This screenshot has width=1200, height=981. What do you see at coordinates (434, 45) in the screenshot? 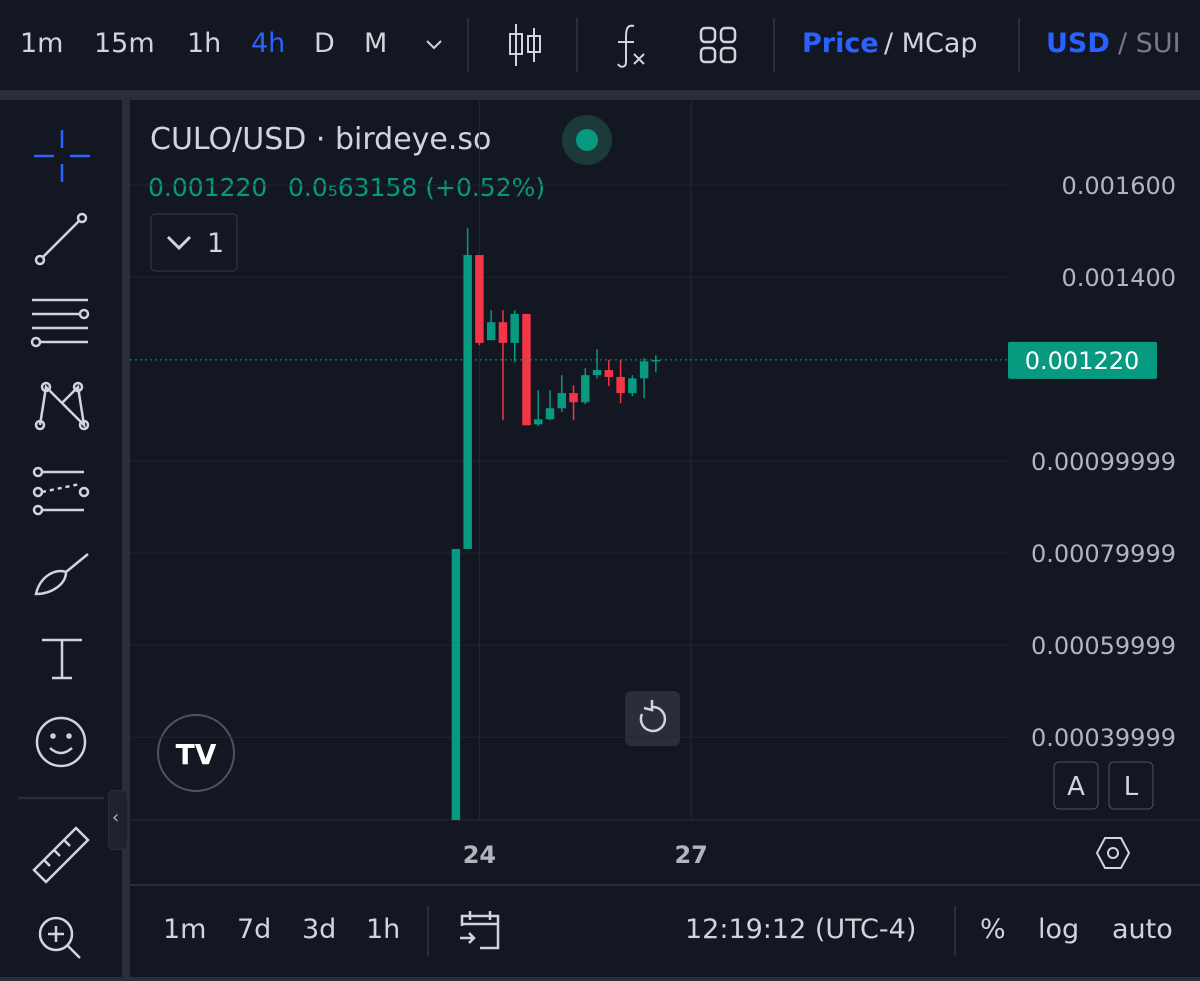
I see `dropdown-icon` at bounding box center [434, 45].